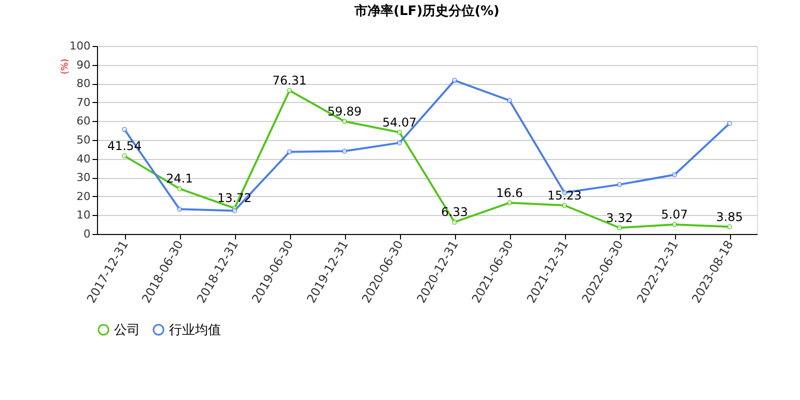  What do you see at coordinates (83, 83) in the screenshot?
I see `y-tick-label: 80` at bounding box center [83, 83].